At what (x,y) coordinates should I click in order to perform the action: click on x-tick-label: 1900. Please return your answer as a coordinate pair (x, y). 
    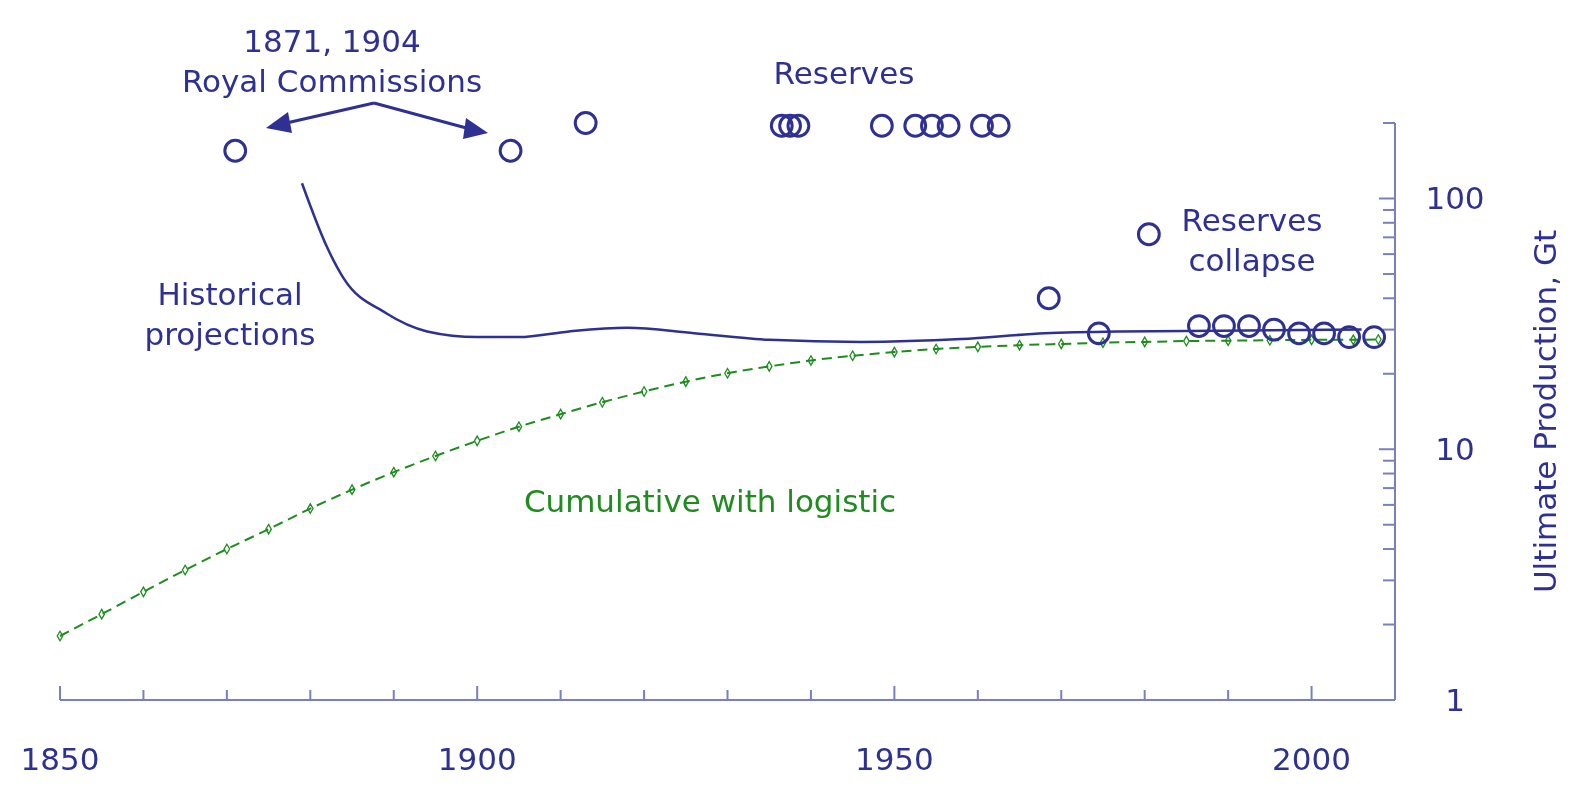
    Looking at the image, I should click on (477, 759).